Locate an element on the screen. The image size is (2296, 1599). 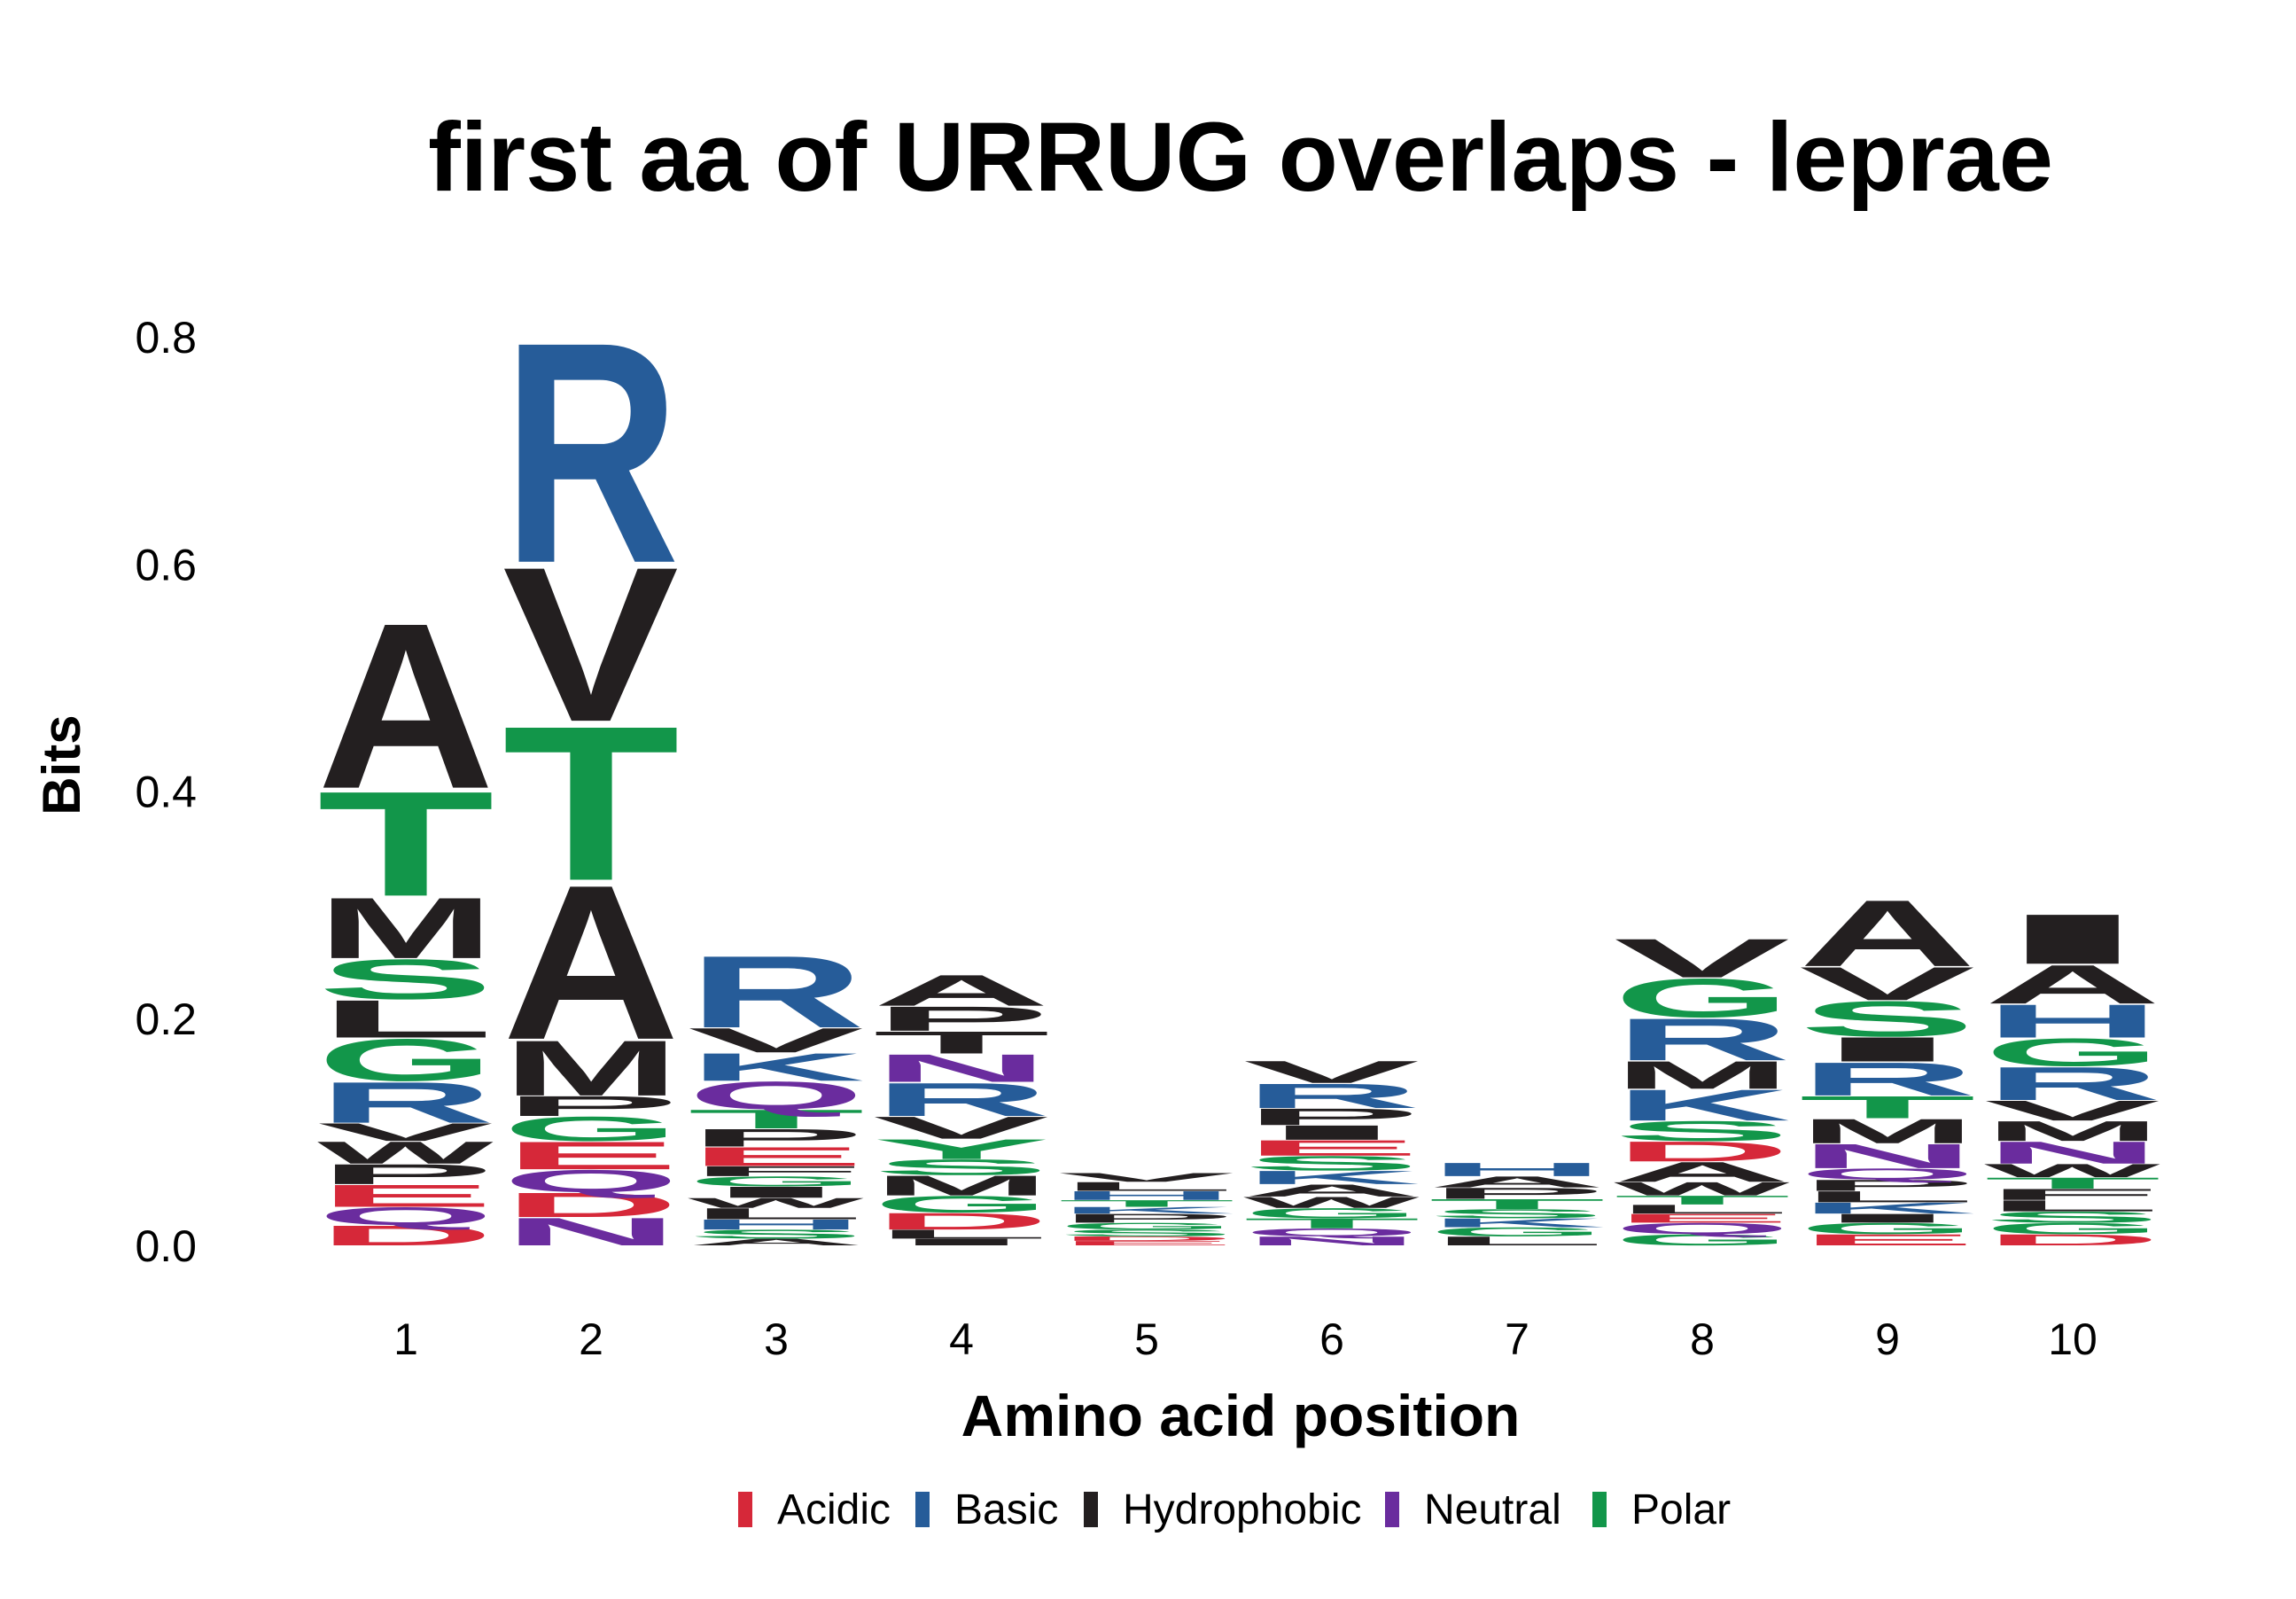
legend-item: Hydrophobic is located at coordinates (1222, 1509).